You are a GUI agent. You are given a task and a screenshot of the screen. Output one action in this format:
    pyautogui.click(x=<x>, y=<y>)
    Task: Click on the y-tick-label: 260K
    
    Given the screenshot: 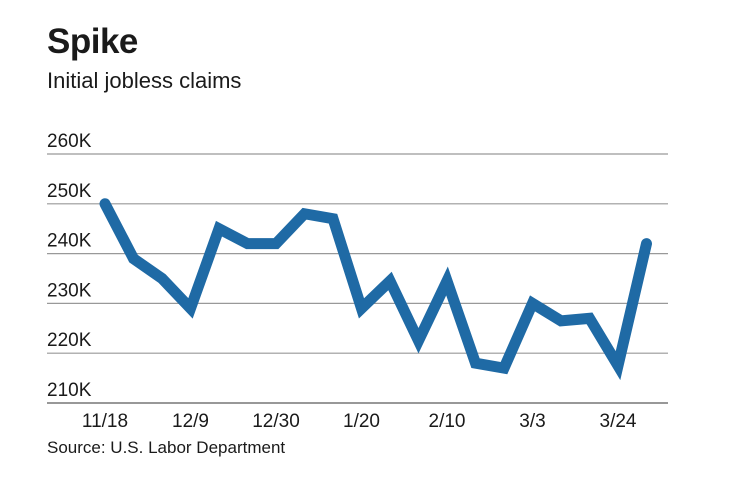 What is the action you would take?
    pyautogui.click(x=69, y=141)
    